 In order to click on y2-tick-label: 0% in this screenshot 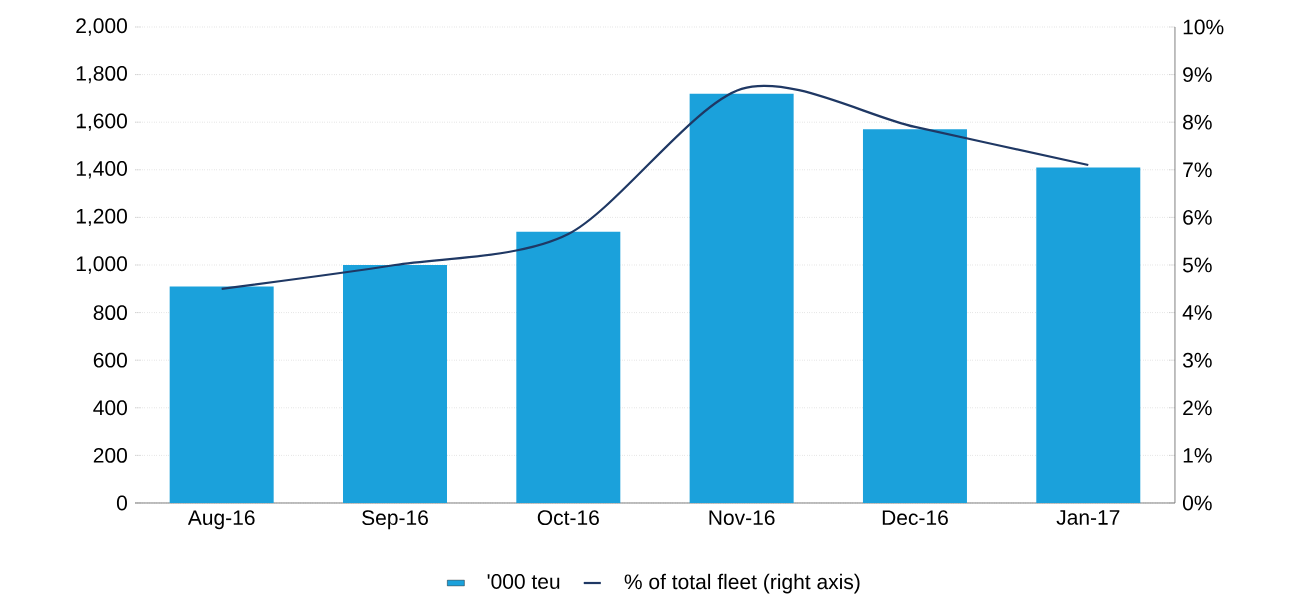, I will do `click(1197, 503)`.